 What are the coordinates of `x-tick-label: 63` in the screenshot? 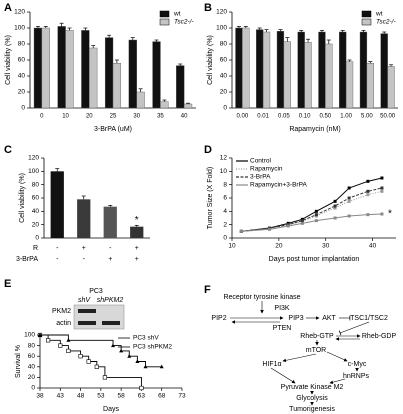 It's located at (142, 396).